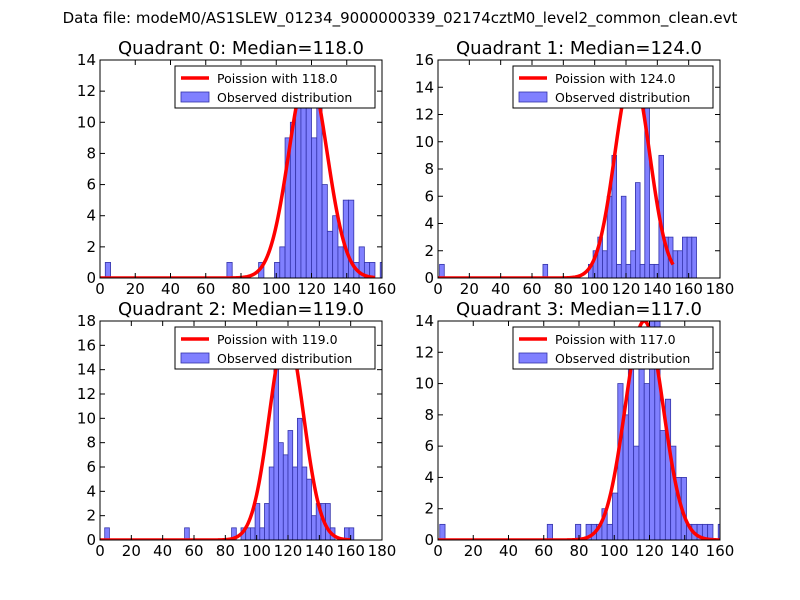 This screenshot has height=600, width=800. I want to click on legend-entry-poisson: Poission with 124.0, so click(615, 78).